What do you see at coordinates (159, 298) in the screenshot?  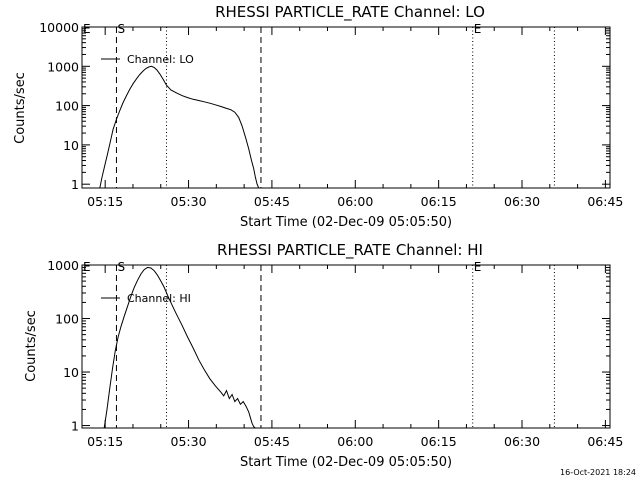 I see `legend-label: Channel: HI` at bounding box center [159, 298].